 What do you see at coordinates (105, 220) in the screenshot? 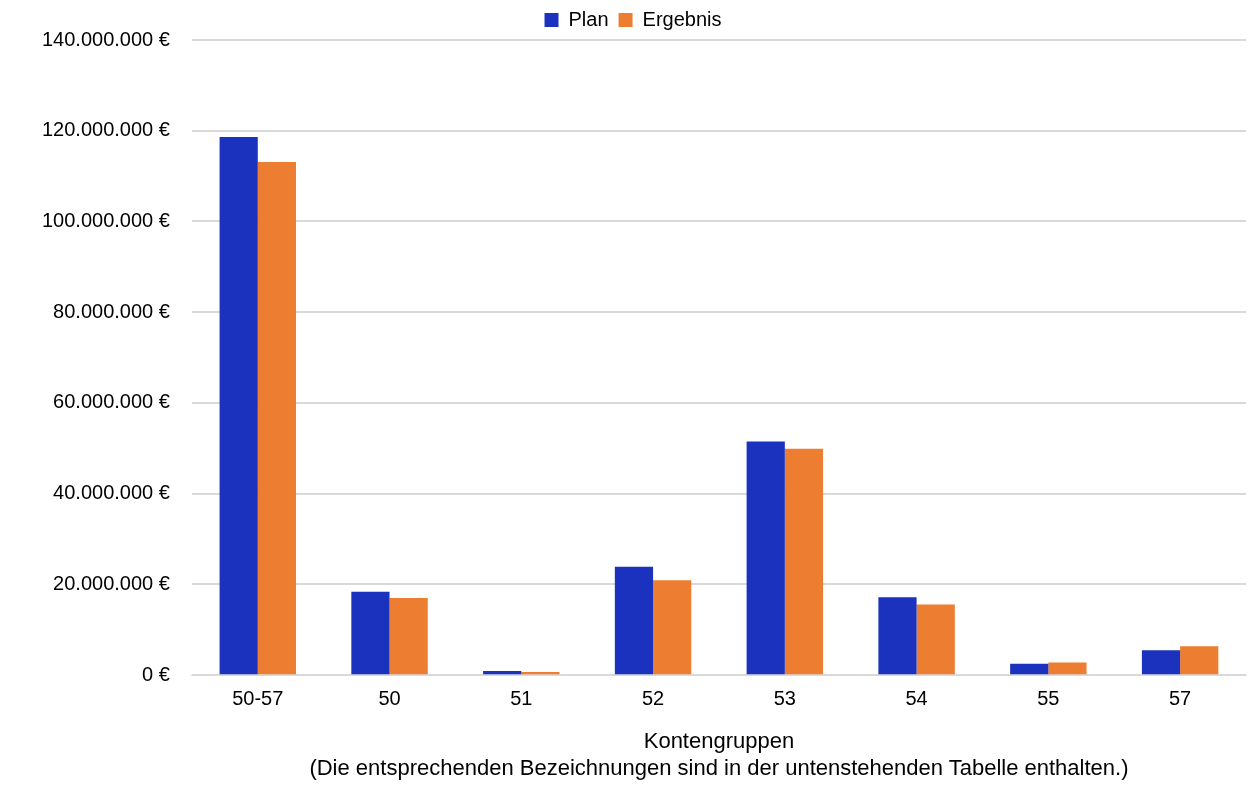
I see `y-tick-label: 100.000.000 €` at bounding box center [105, 220].